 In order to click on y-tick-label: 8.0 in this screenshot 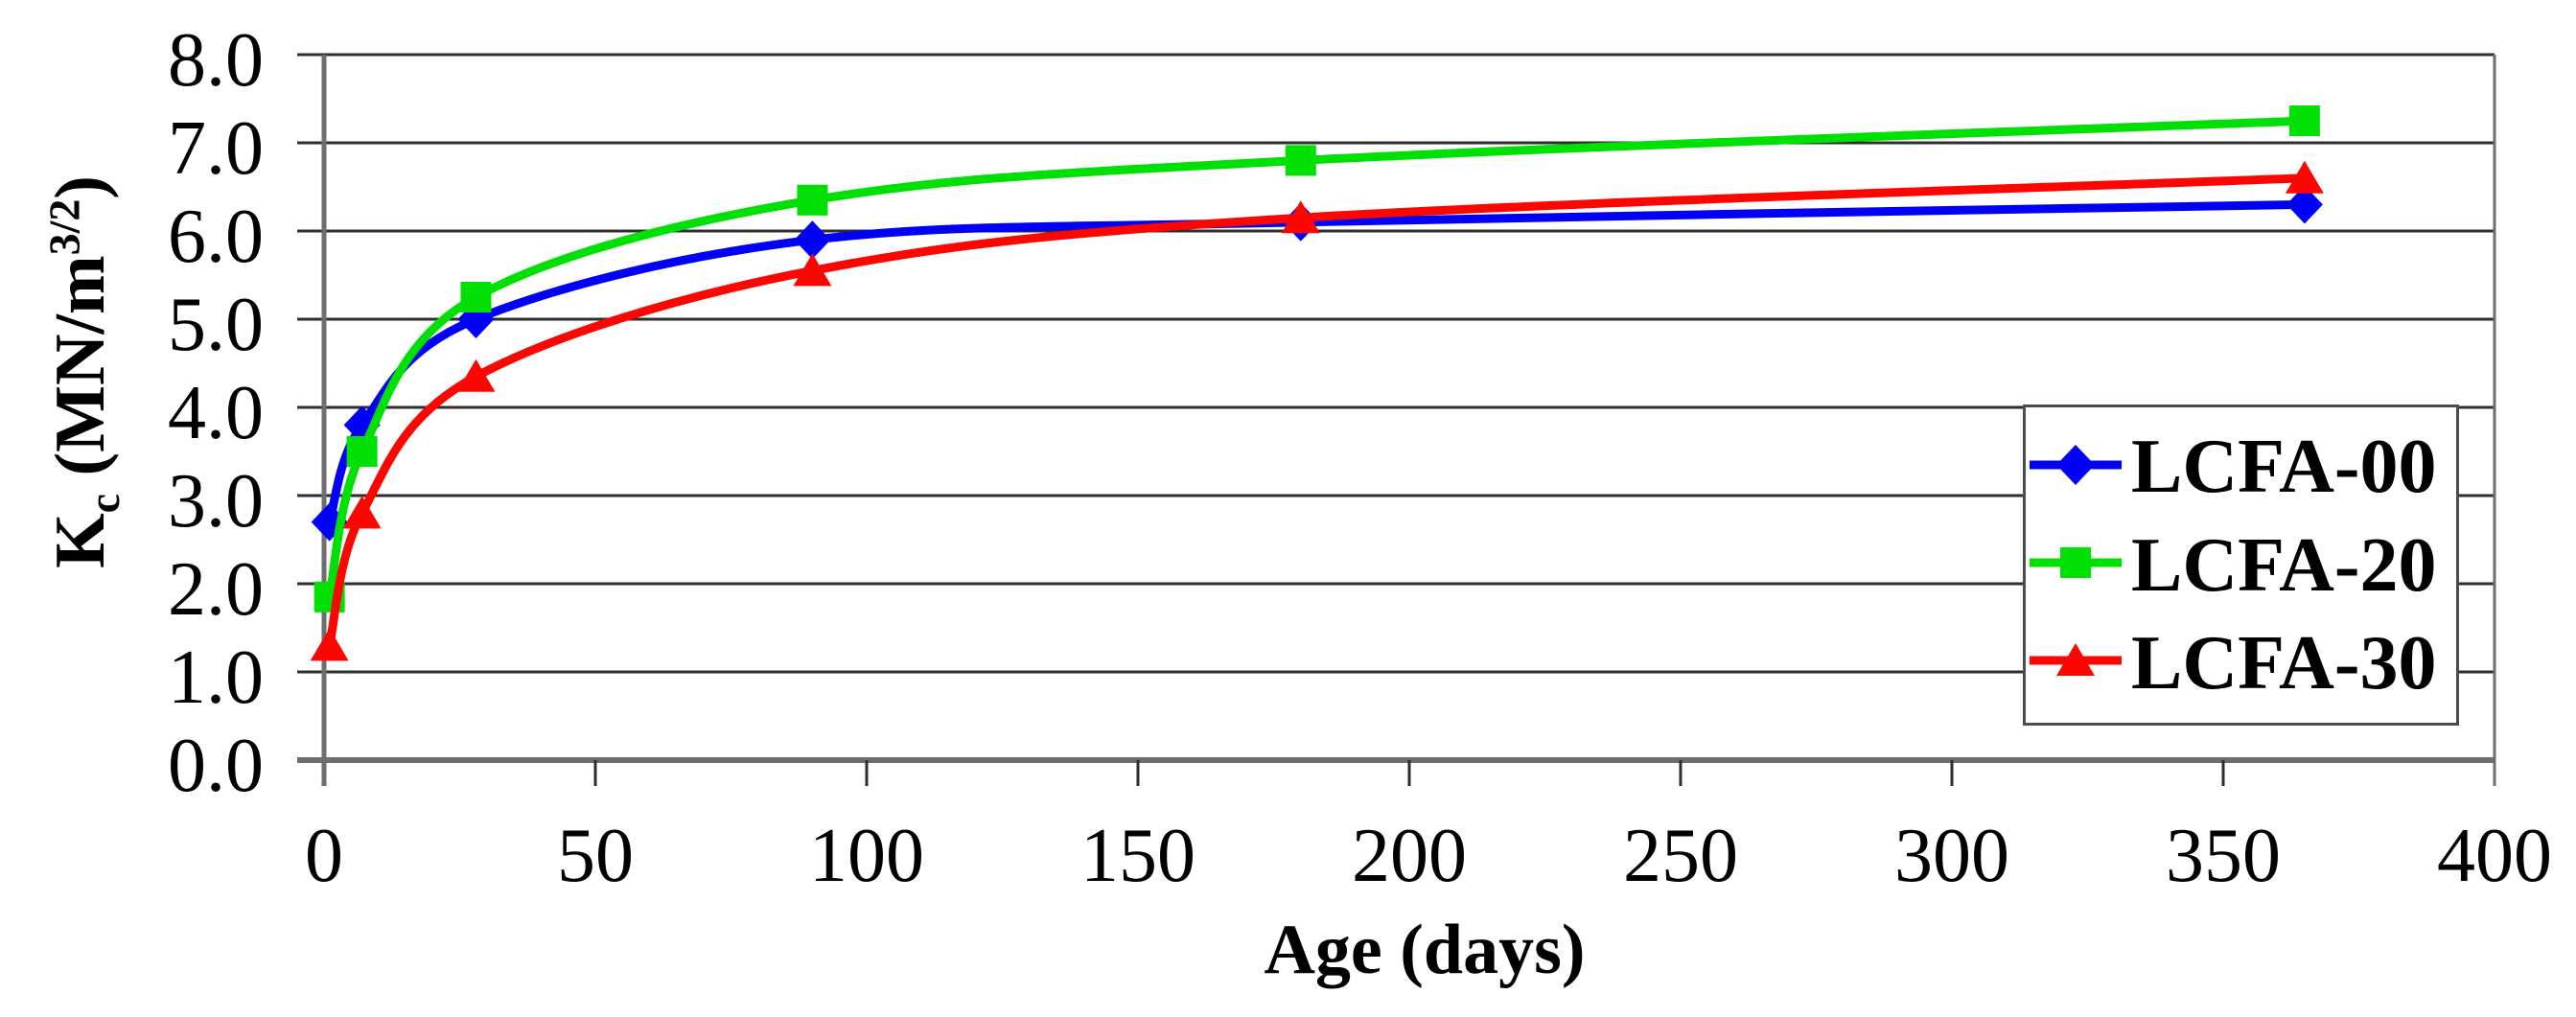, I will do `click(216, 61)`.